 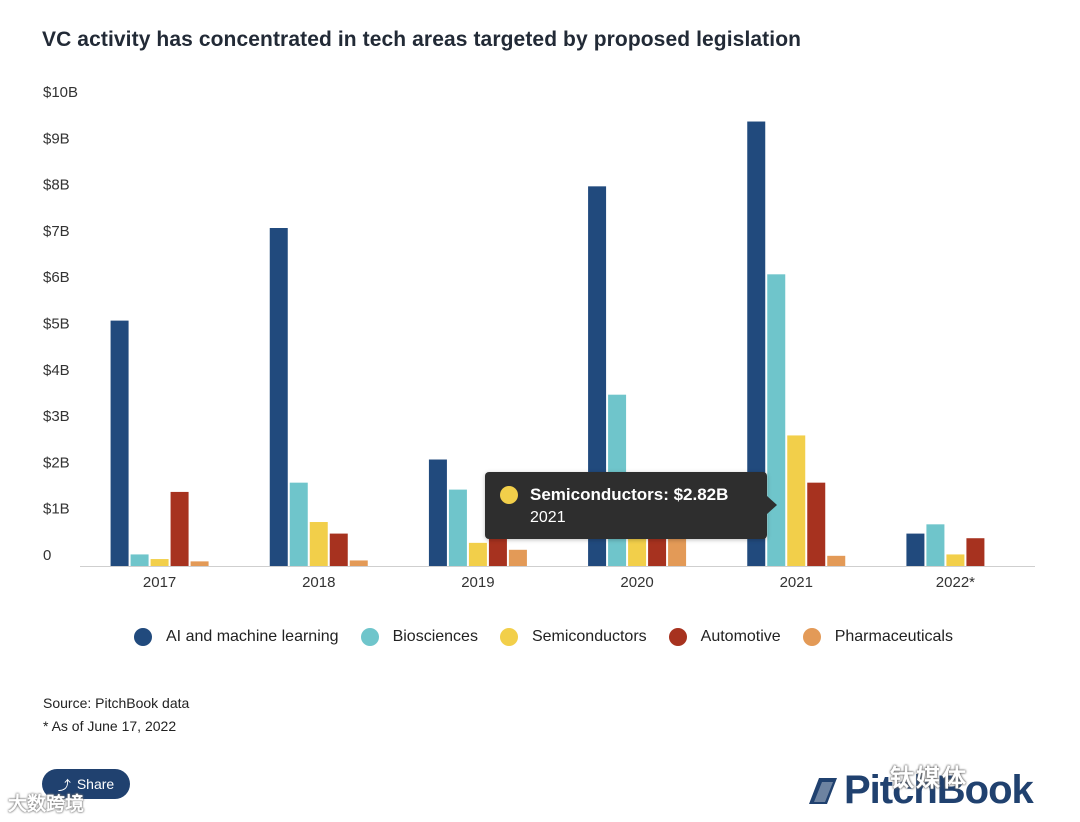 What do you see at coordinates (955, 582) in the screenshot?
I see `x-tick-label: 2022*` at bounding box center [955, 582].